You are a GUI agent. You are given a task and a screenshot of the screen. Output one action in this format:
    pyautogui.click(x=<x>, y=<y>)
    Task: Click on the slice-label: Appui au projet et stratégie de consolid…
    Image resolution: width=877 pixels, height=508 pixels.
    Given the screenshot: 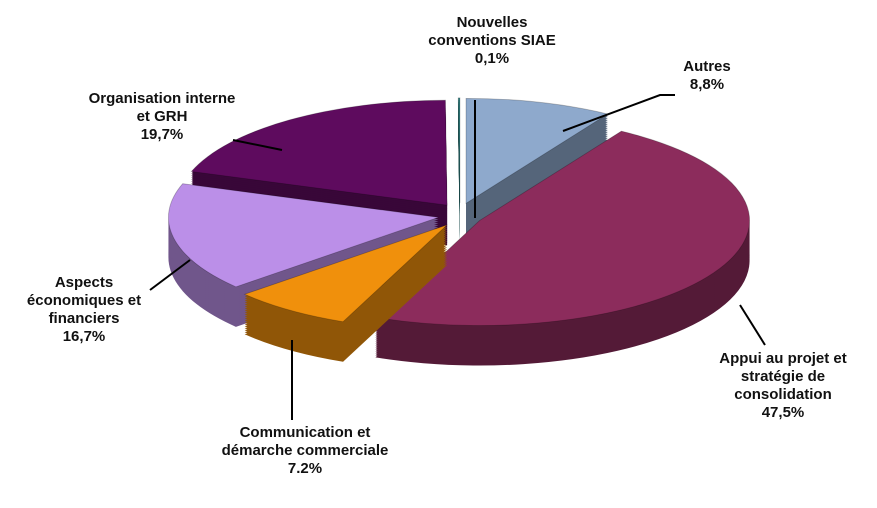 What is the action you would take?
    pyautogui.click(x=783, y=385)
    